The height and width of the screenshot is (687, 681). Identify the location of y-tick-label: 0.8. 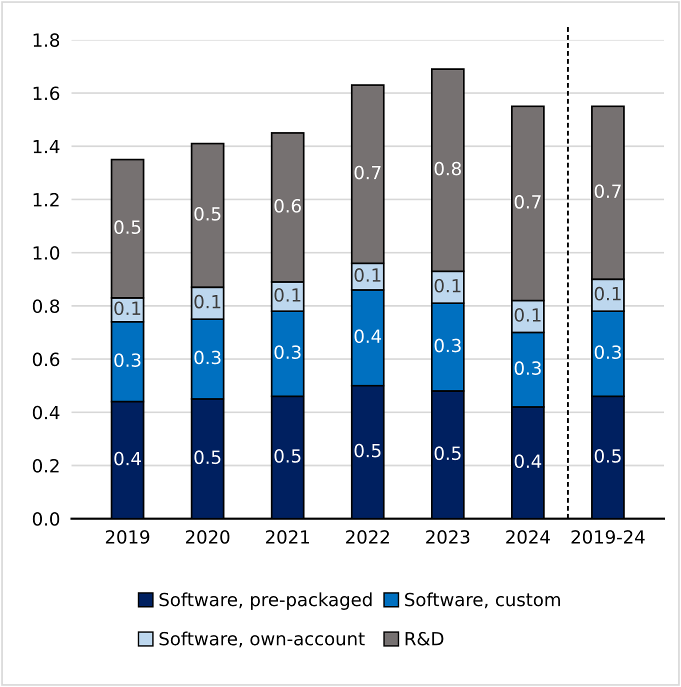
(46, 306).